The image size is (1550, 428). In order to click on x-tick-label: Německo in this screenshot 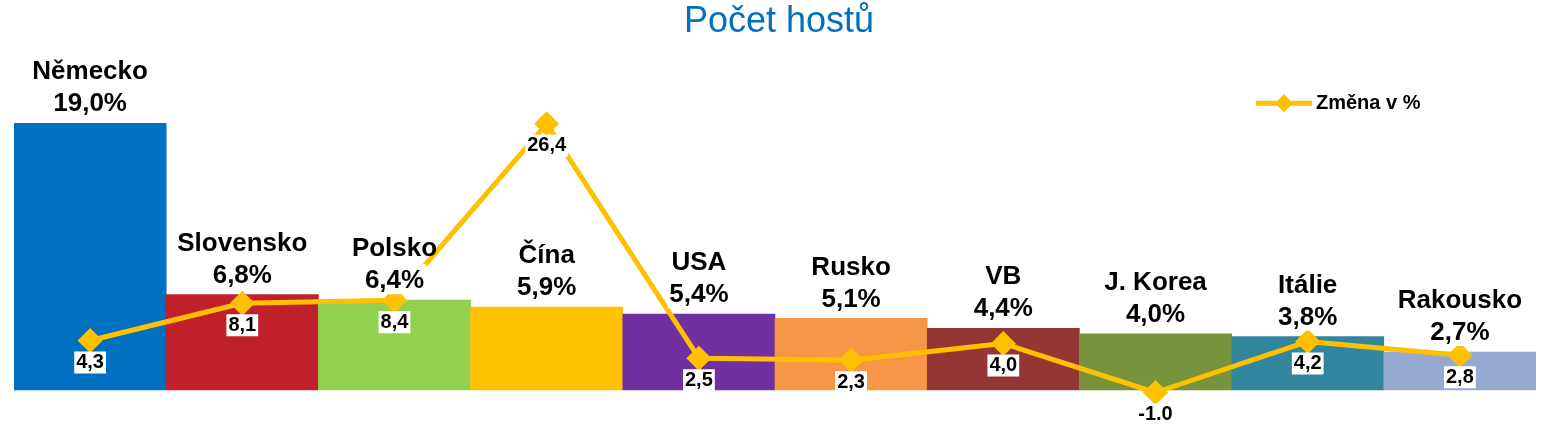, I will do `click(90, 70)`.